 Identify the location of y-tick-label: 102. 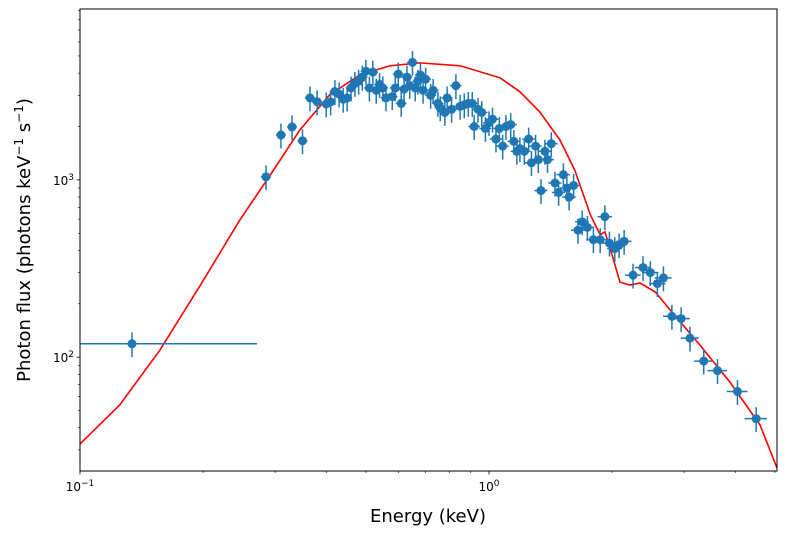
(63, 357).